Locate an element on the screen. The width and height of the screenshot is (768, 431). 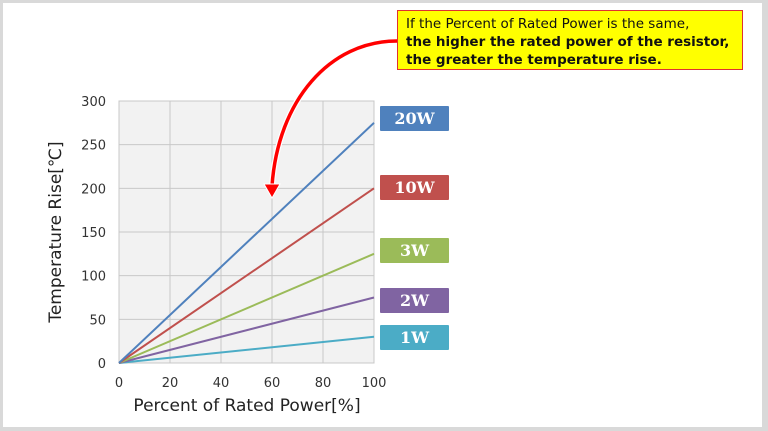
callout-line-3: the greater the temperature rise. is located at coordinates (534, 60).